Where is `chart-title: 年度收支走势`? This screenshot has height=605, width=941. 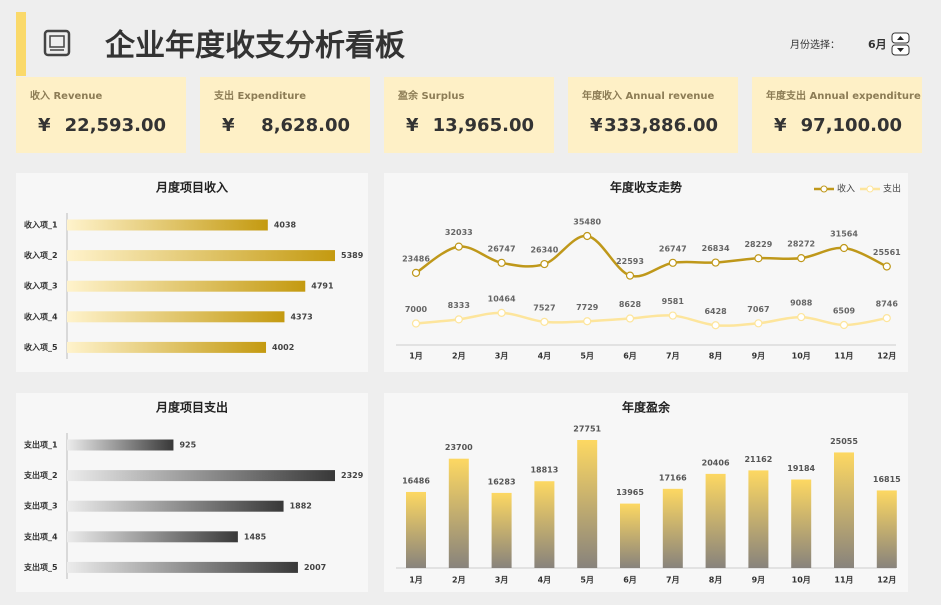 chart-title: 年度收支走势 is located at coordinates (646, 187).